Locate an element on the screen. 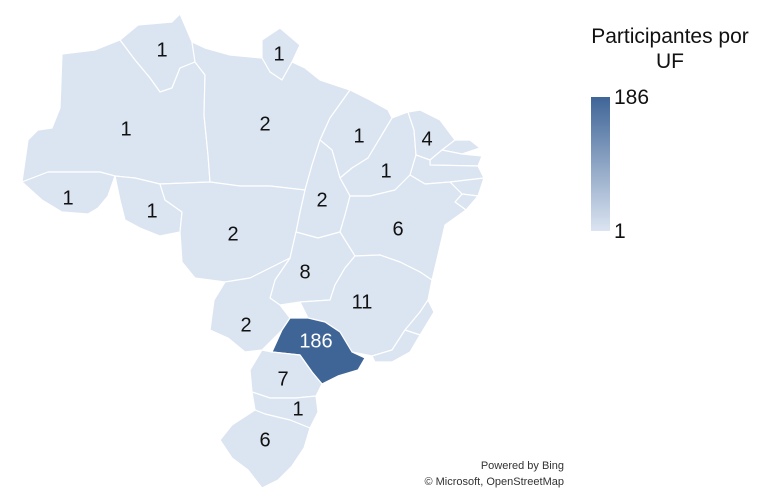 Image resolution: width=779 pixels, height=501 pixels. legend-title: Participantes por UF is located at coordinates (670, 49).